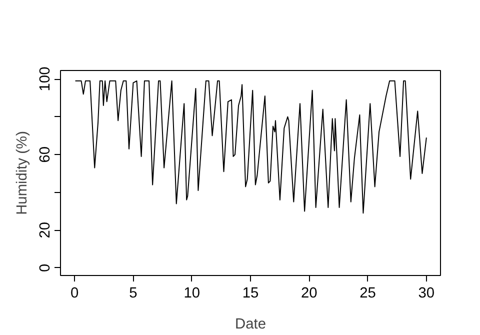 Image resolution: width=480 pixels, height=335 pixels. I want to click on y-tick-label: 60, so click(46, 154).